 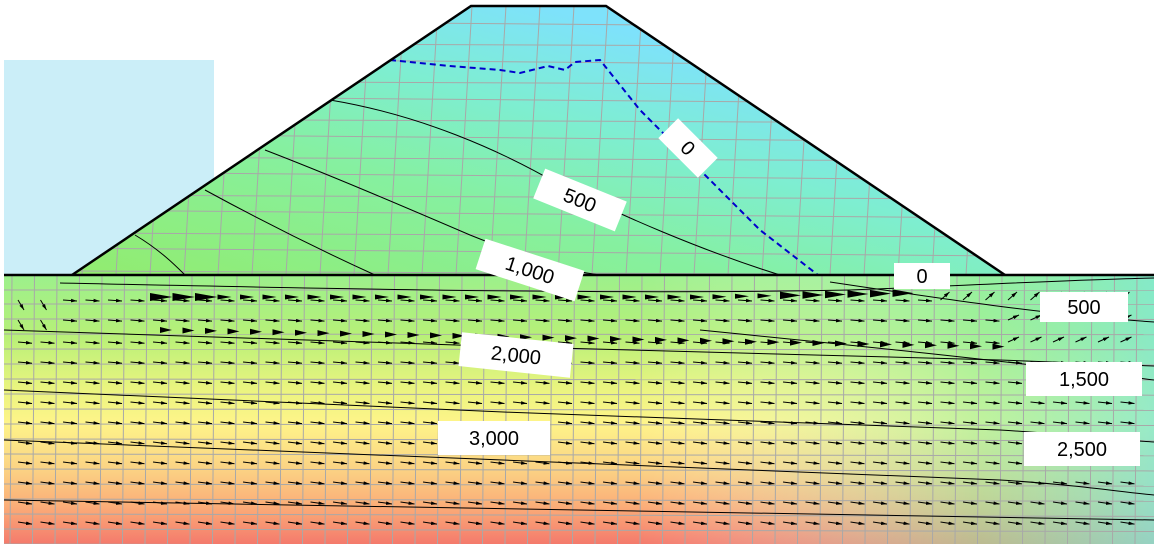 I want to click on contour-label-1500-right: 1,500, so click(x=1084, y=379).